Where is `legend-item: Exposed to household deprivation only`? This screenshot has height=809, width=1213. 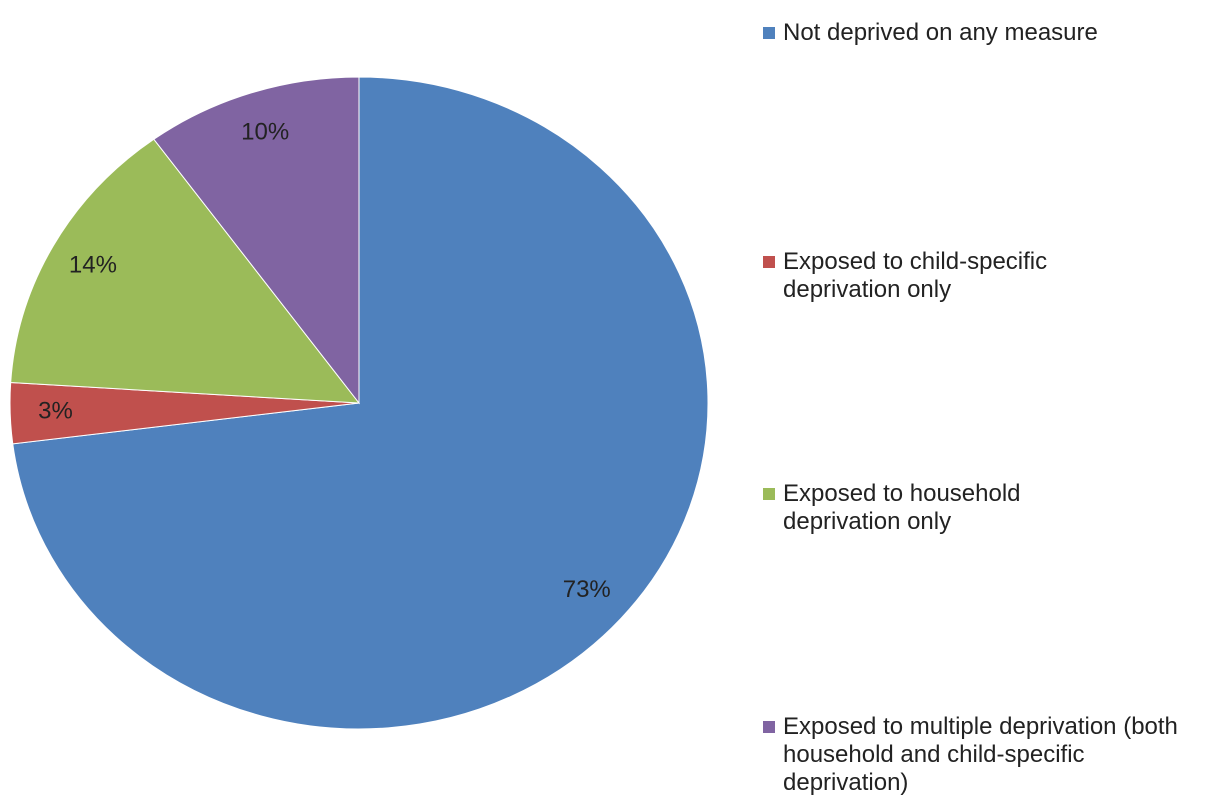
legend-item: Exposed to household deprivation only is located at coordinates (928, 508).